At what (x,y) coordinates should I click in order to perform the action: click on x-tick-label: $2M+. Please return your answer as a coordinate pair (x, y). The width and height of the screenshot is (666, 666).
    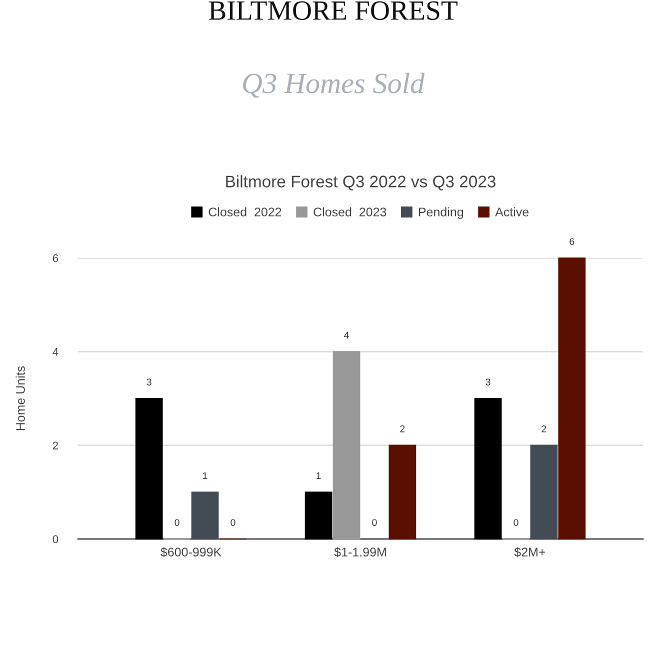
    Looking at the image, I should click on (530, 552).